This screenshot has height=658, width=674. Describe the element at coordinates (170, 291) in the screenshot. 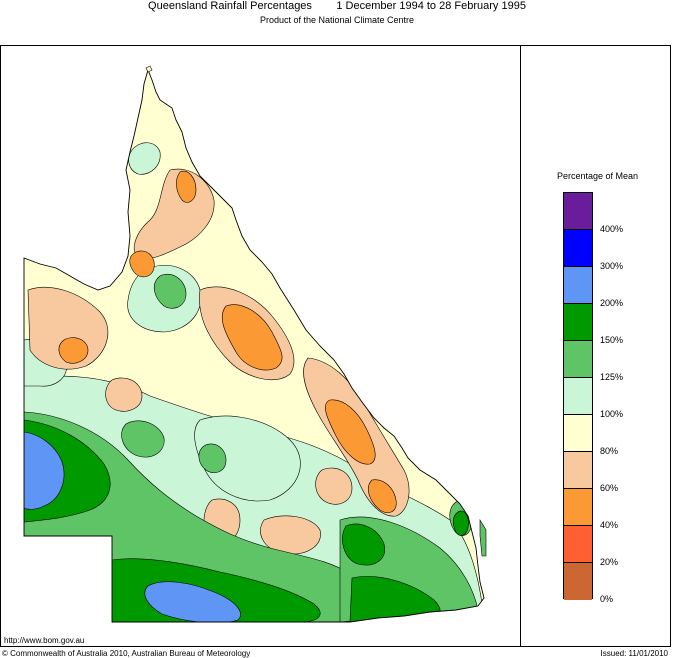

I see `region-mid-green-north` at that location.